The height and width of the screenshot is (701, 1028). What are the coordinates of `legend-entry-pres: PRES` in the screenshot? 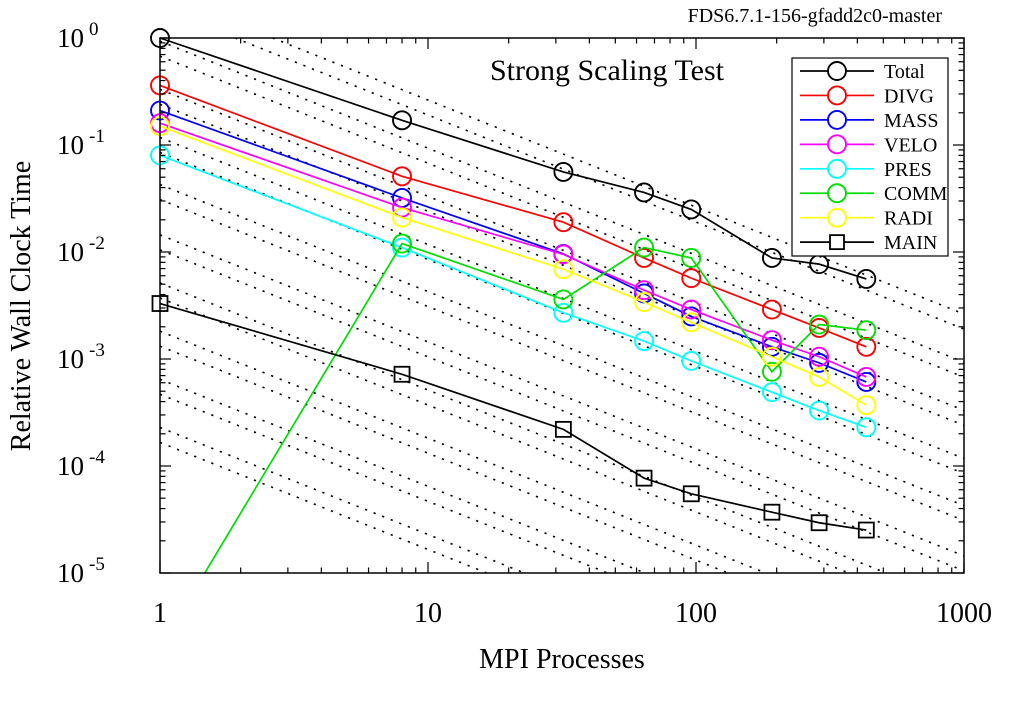 It's located at (866, 170).